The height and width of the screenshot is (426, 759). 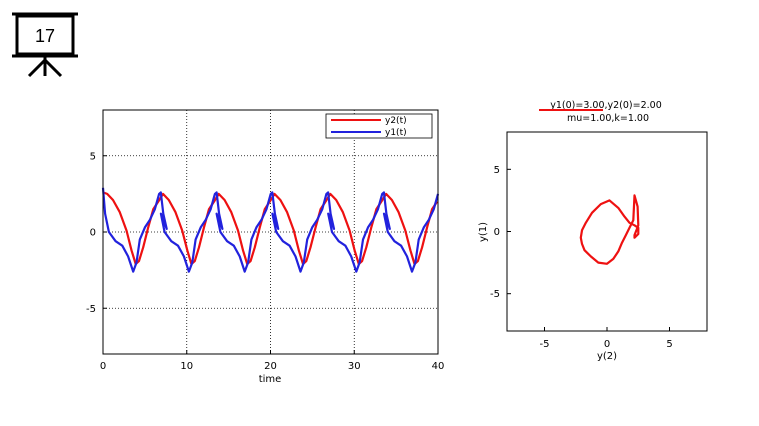 I want to click on axis-ticks: -5 0 5 -5 0 5, so click(x=581, y=257).